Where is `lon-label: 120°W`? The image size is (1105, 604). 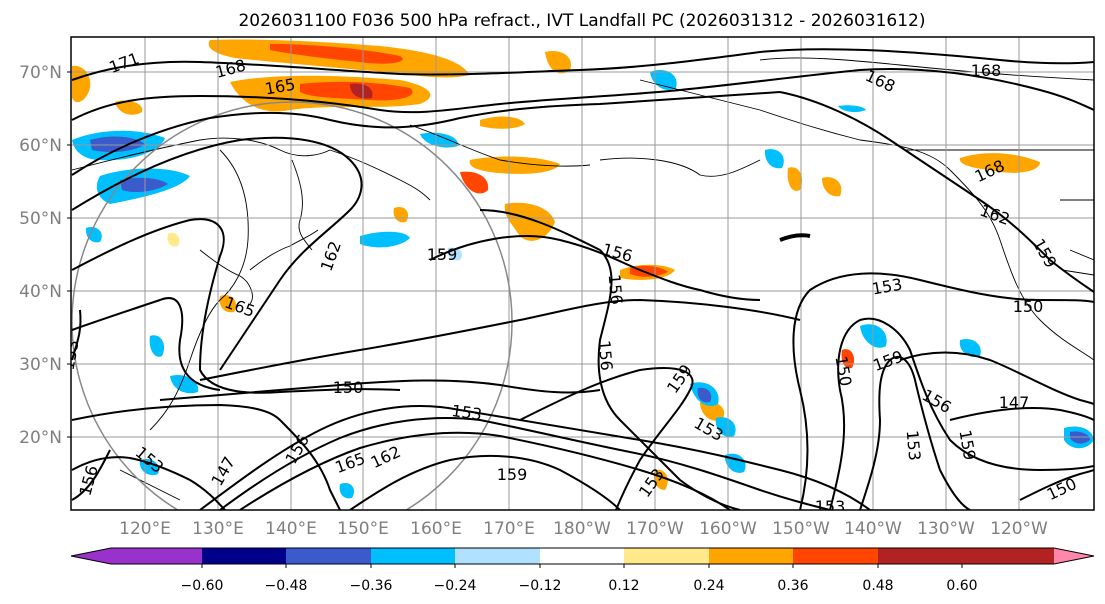
lon-label: 120°W is located at coordinates (1019, 529).